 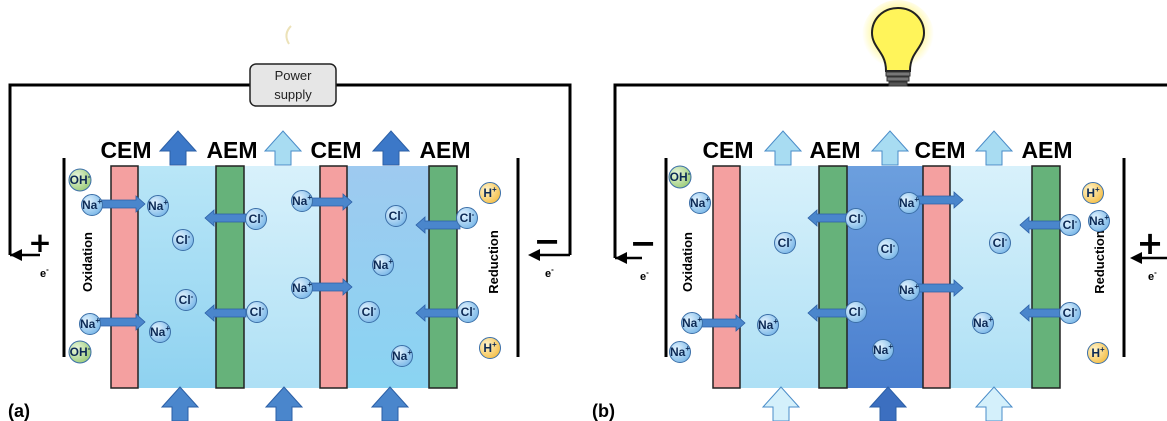 I want to click on channel-a3, so click(x=388, y=277).